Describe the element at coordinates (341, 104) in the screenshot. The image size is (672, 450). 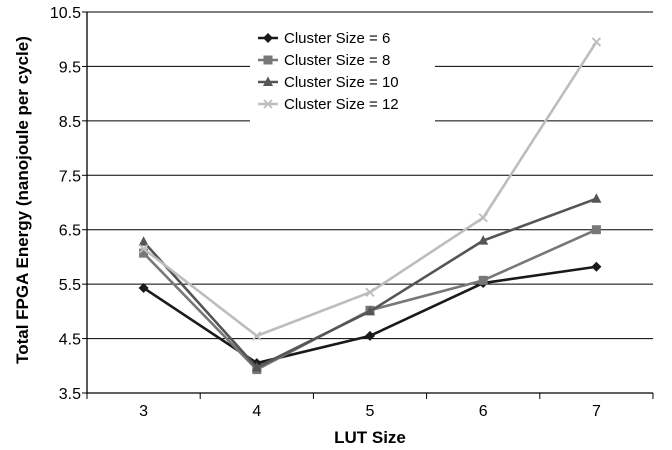
I see `legend-label: Cluster Size = 12` at that location.